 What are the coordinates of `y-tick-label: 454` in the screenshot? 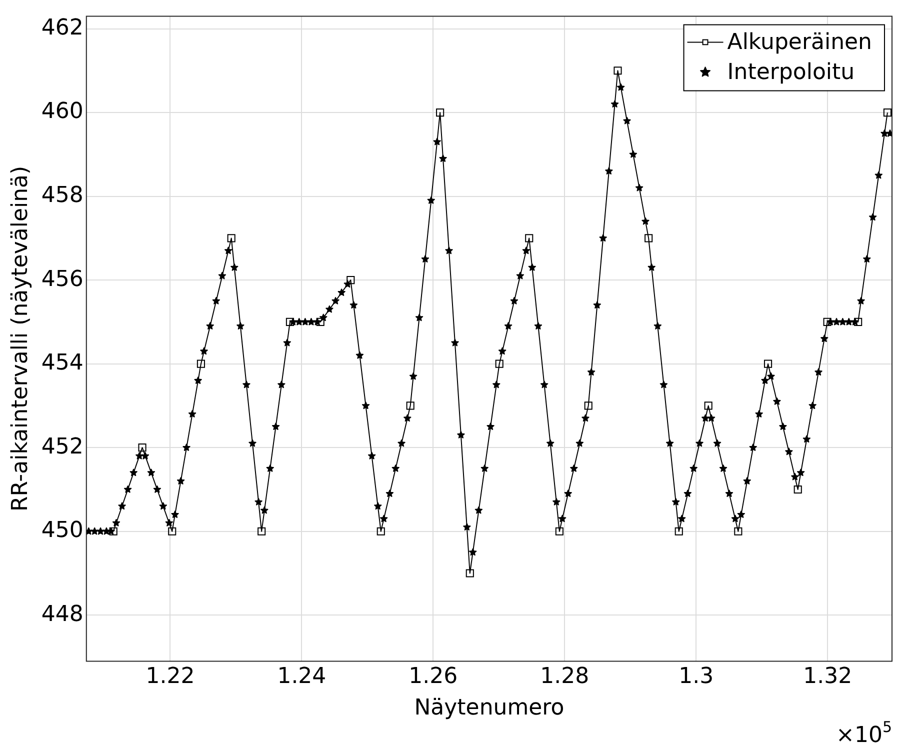 It's located at (62, 363).